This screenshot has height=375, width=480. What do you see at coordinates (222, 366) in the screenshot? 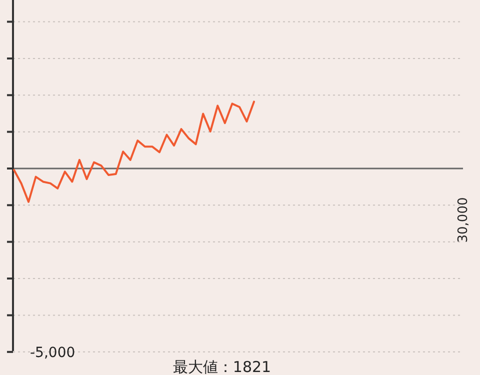
I see `text: 最大値：1821` at bounding box center [222, 366].